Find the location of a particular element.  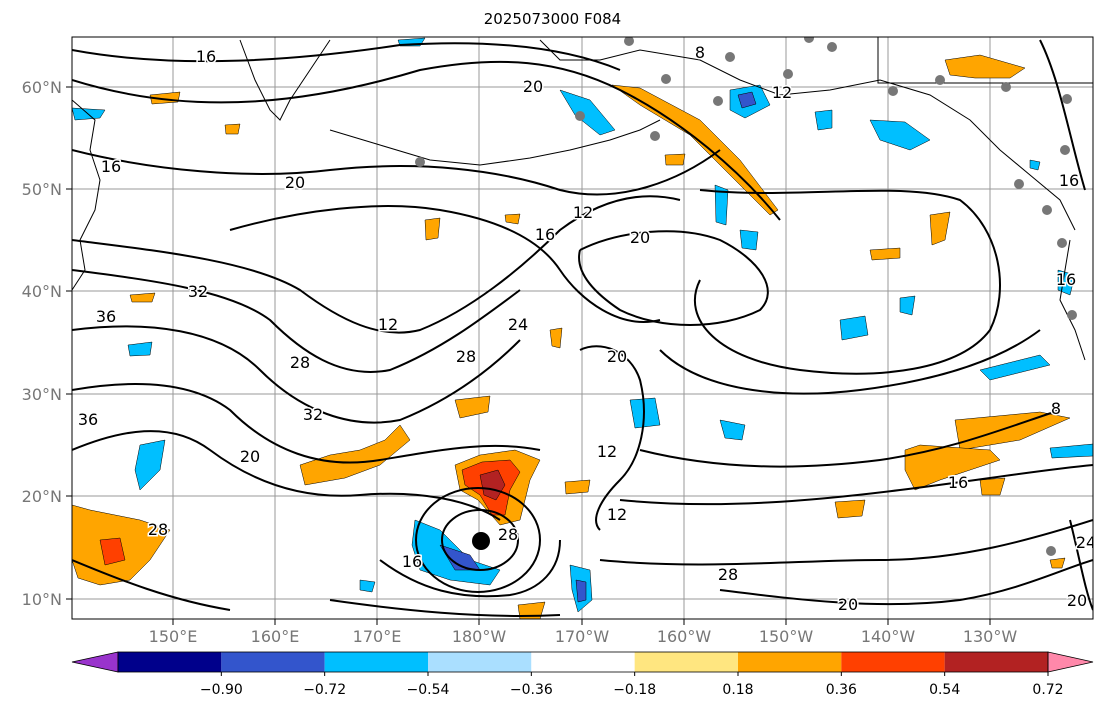

lon-label: 140°W is located at coordinates (888, 636).